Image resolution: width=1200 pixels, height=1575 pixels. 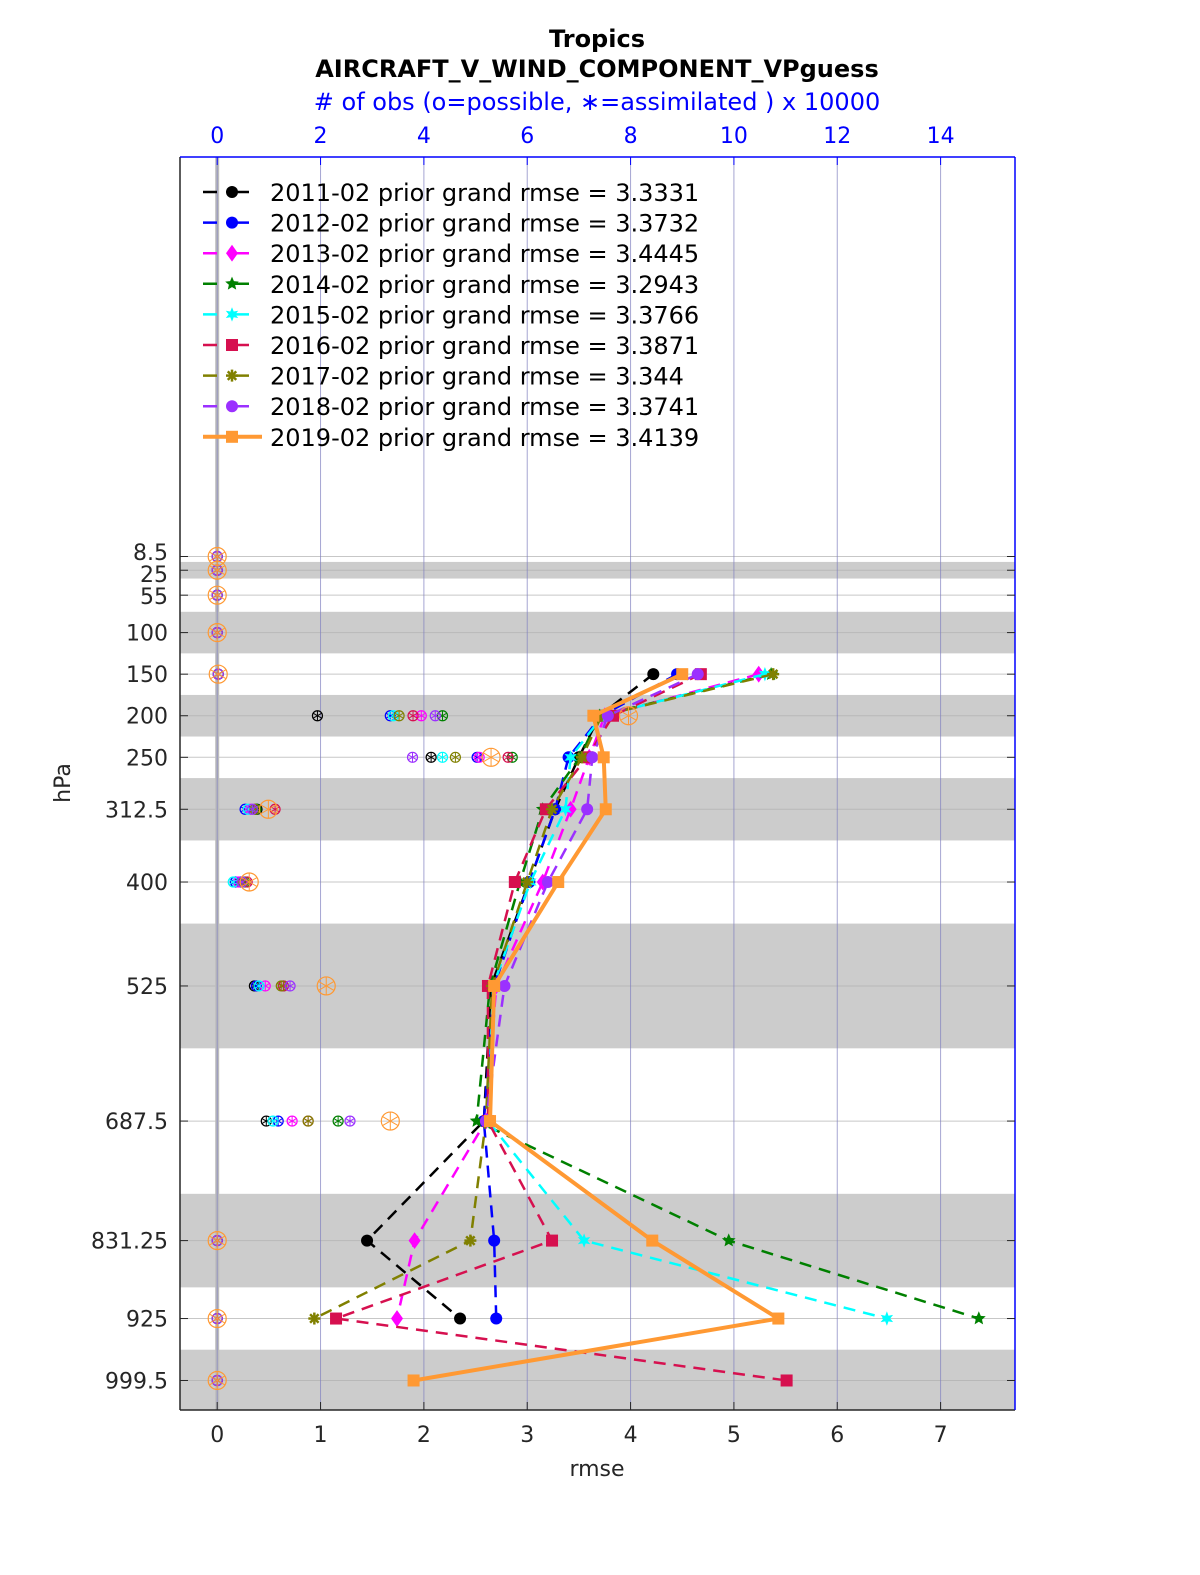 What do you see at coordinates (837, 136) in the screenshot?
I see `top-tick-label: 12` at bounding box center [837, 136].